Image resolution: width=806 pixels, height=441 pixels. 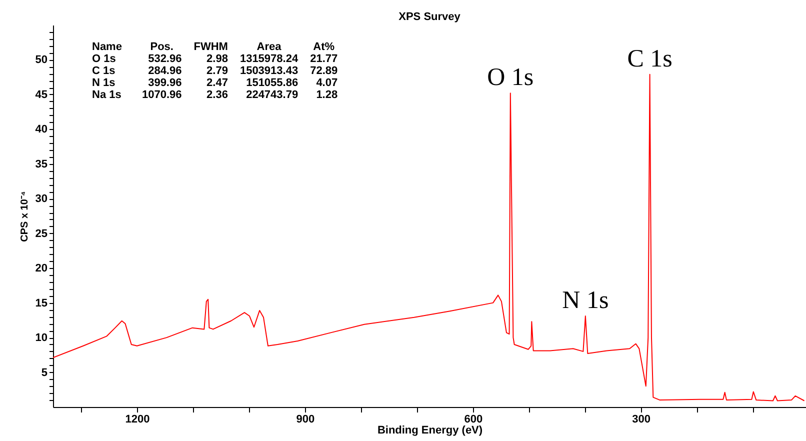 I want to click on annotation: 1.28, so click(x=327, y=95).